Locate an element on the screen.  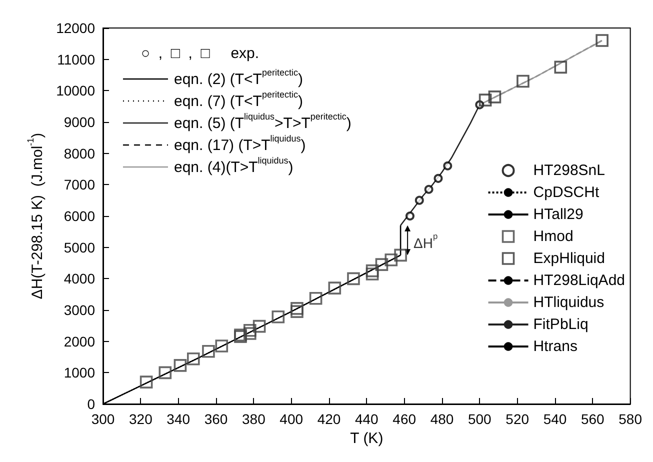
y-tick-label: 10000 is located at coordinates (76, 90).